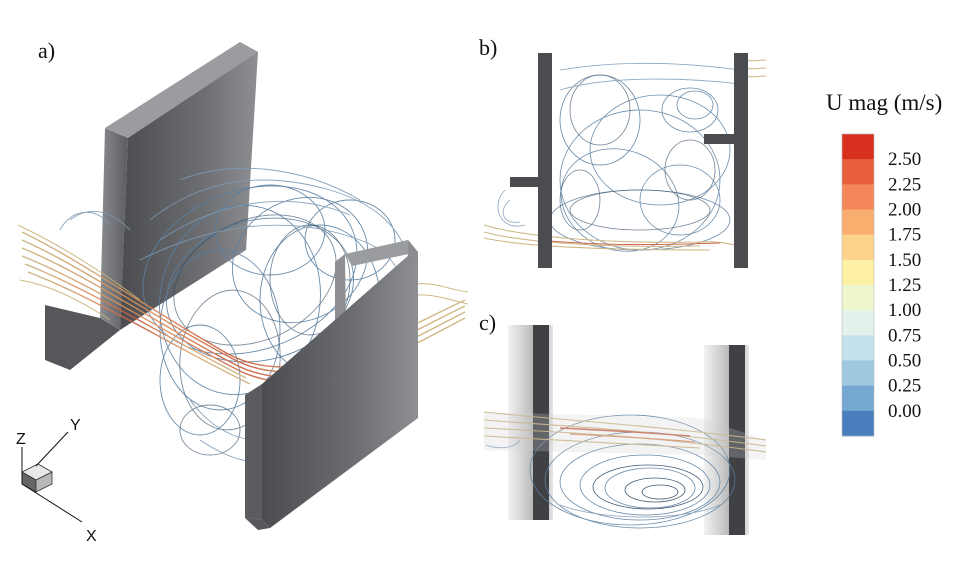 The width and height of the screenshot is (970, 567). What do you see at coordinates (75, 425) in the screenshot?
I see `axis-y-label: Y` at bounding box center [75, 425].